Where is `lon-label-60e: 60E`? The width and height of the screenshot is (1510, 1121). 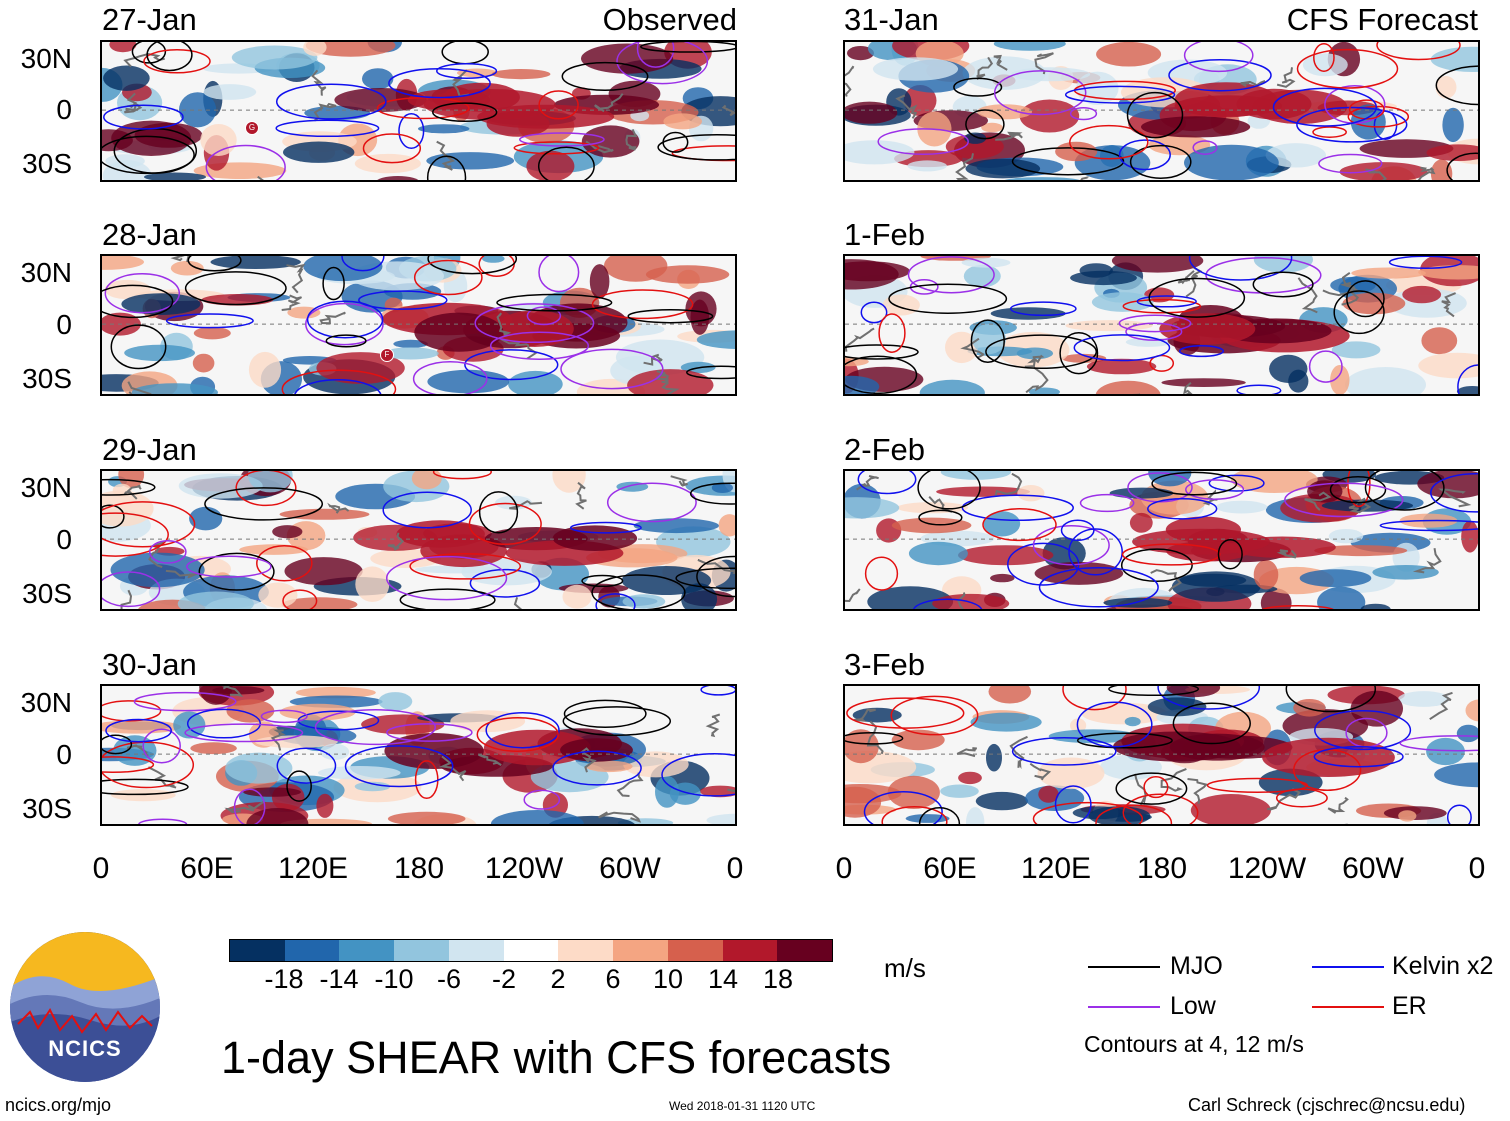
lon-label-60e: 60E is located at coordinates (207, 868).